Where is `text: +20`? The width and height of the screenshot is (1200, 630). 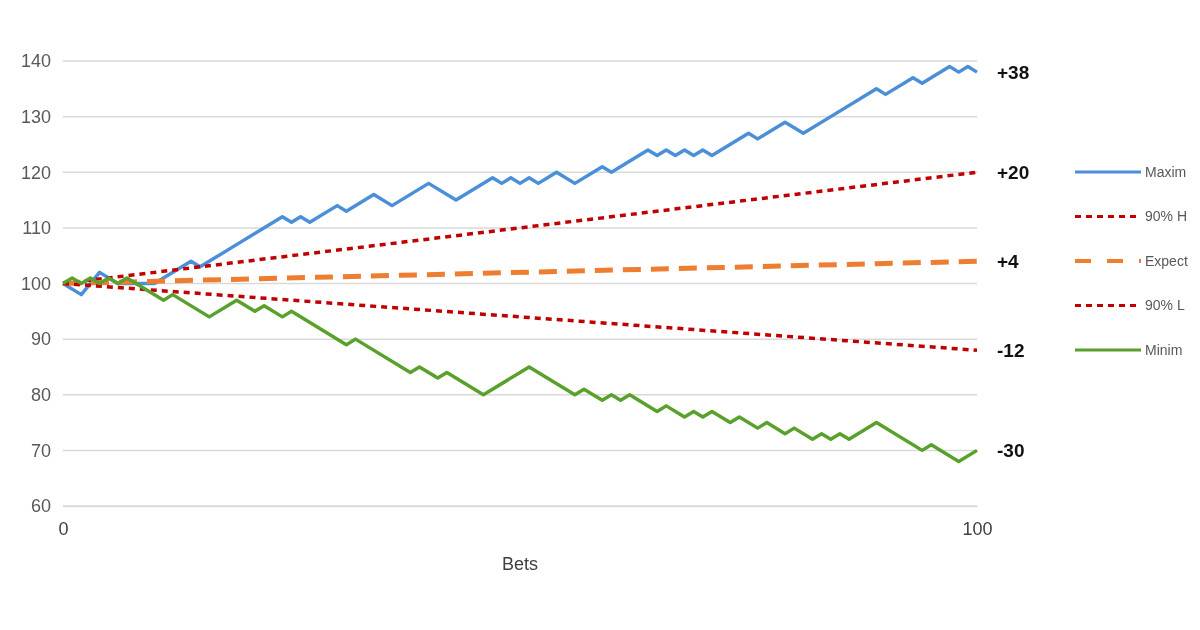 text: +20 is located at coordinates (1013, 172).